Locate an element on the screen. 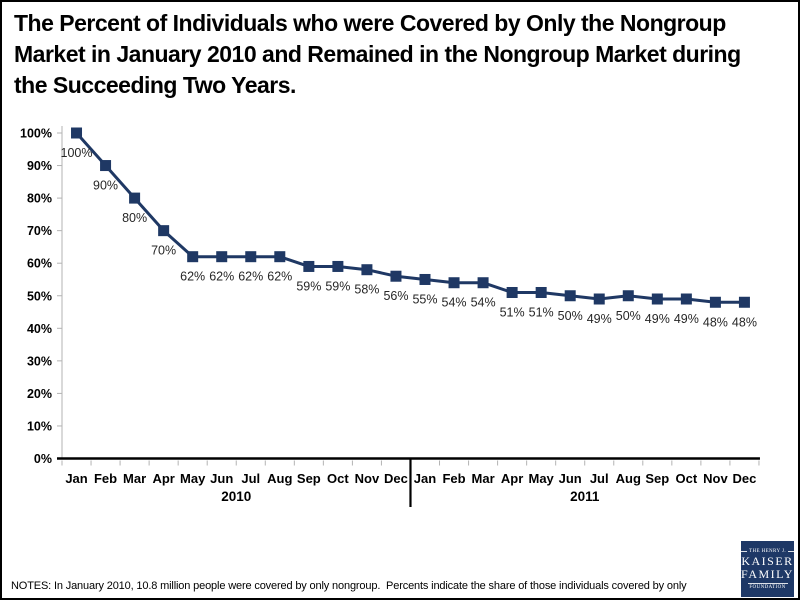 The height and width of the screenshot is (600, 800). data-point-label: 100% is located at coordinates (77, 153).